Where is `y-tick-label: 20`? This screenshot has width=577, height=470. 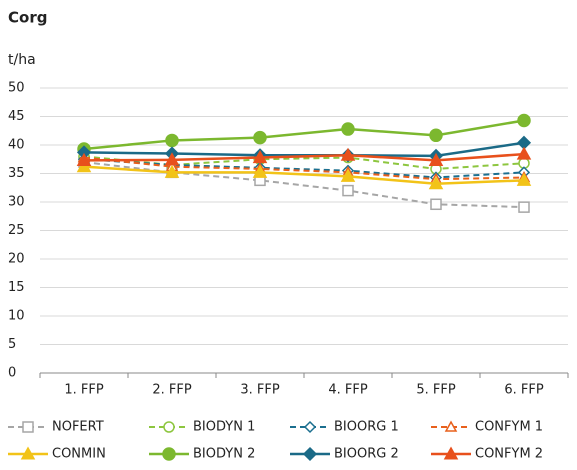
y-tick-label: 20 is located at coordinates (16, 259).